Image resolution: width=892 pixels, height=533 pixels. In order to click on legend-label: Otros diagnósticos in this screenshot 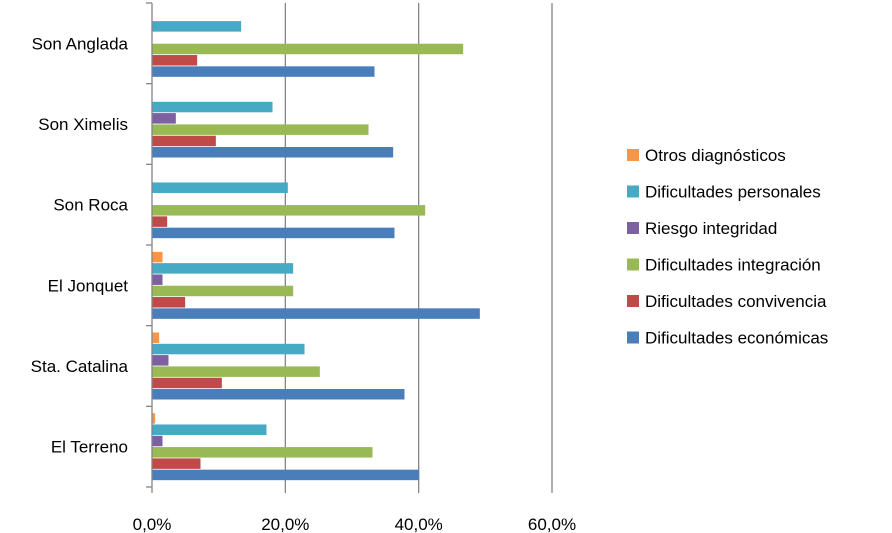, I will do `click(715, 155)`.